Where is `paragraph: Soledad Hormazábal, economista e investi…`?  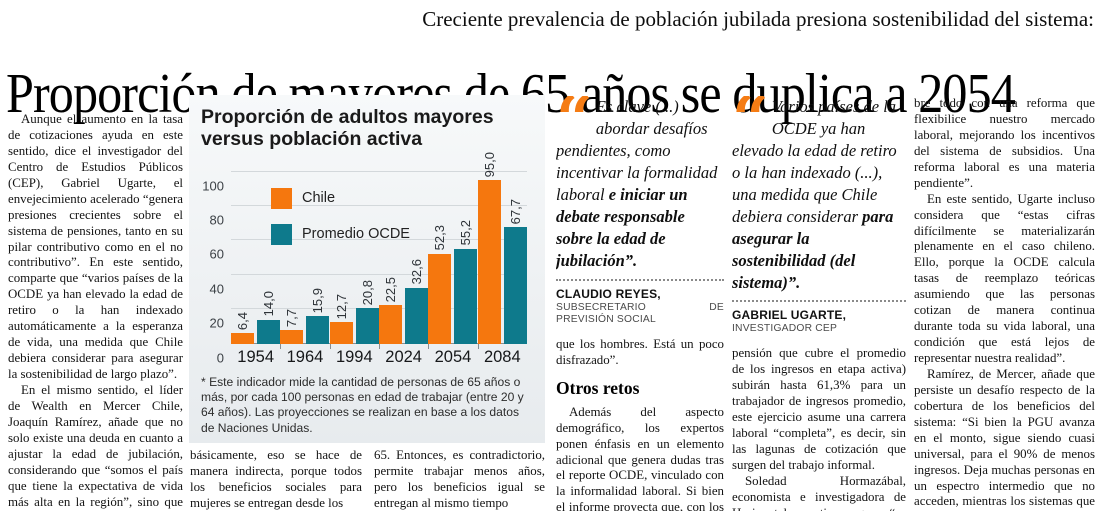 paragraph: Soledad Hormazábal, economista e investi… is located at coordinates (819, 492).